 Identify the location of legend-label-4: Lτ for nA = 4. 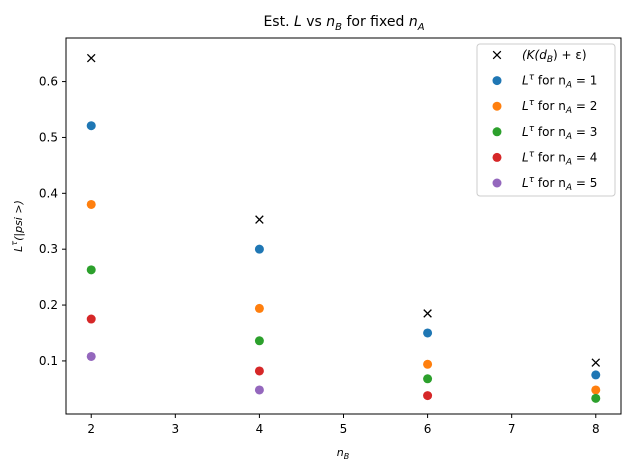
(559, 158).